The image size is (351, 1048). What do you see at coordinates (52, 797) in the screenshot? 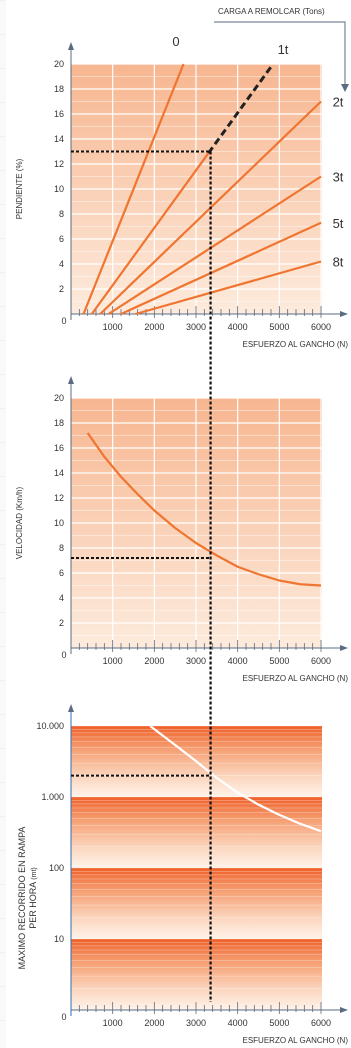
I see `y-tick-label: 1.000` at bounding box center [52, 797].